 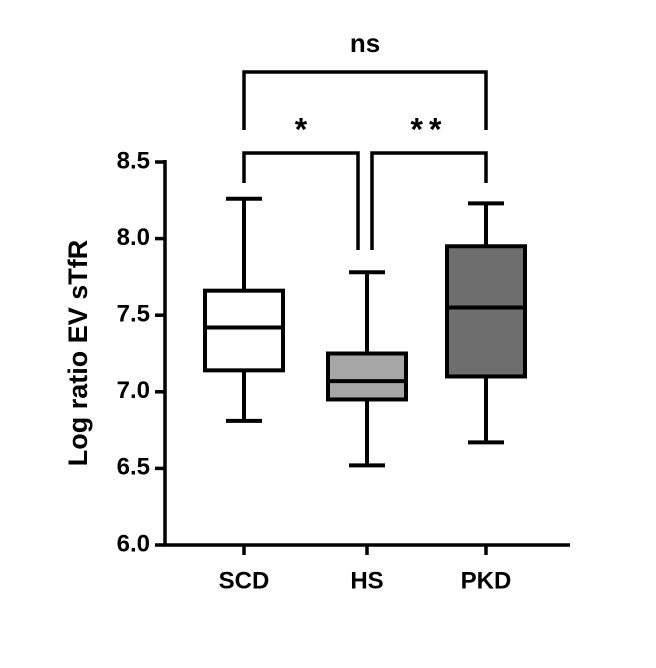 What do you see at coordinates (244, 580) in the screenshot?
I see `x-tick-label: SCD` at bounding box center [244, 580].